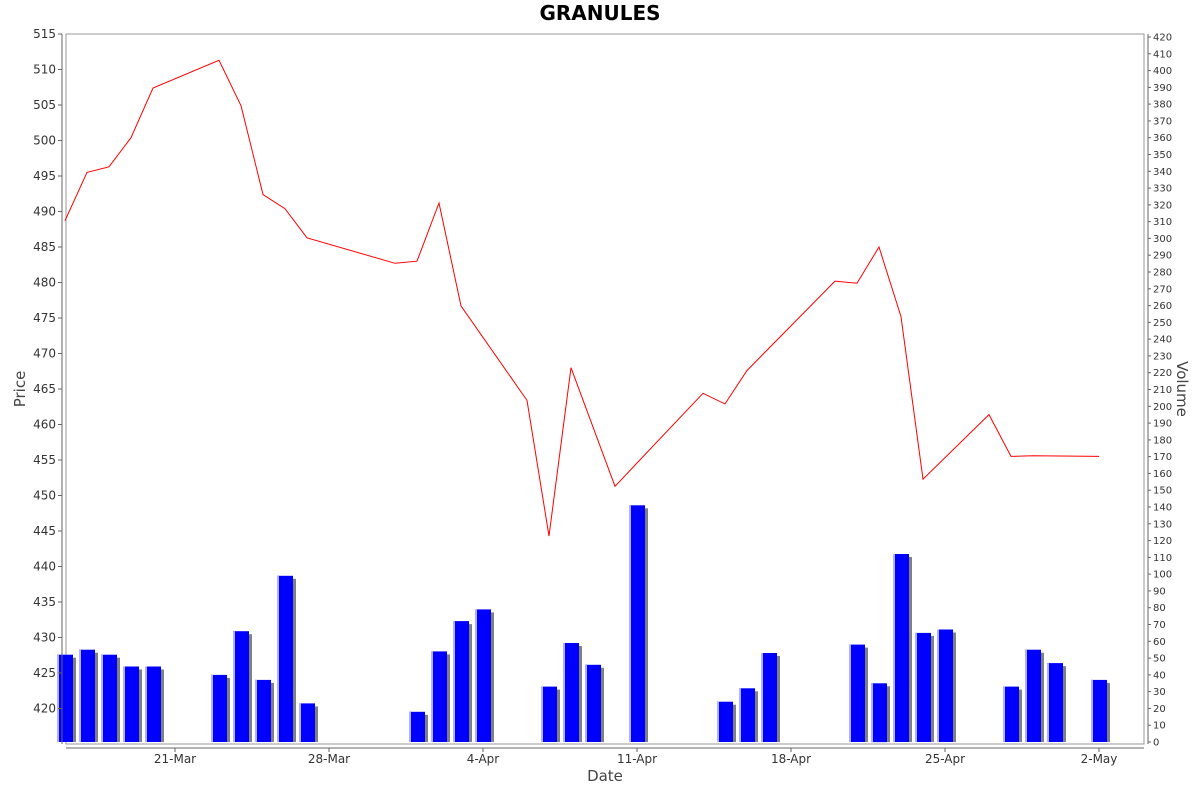  I want to click on y2-tick-label: 290, so click(1162, 256).